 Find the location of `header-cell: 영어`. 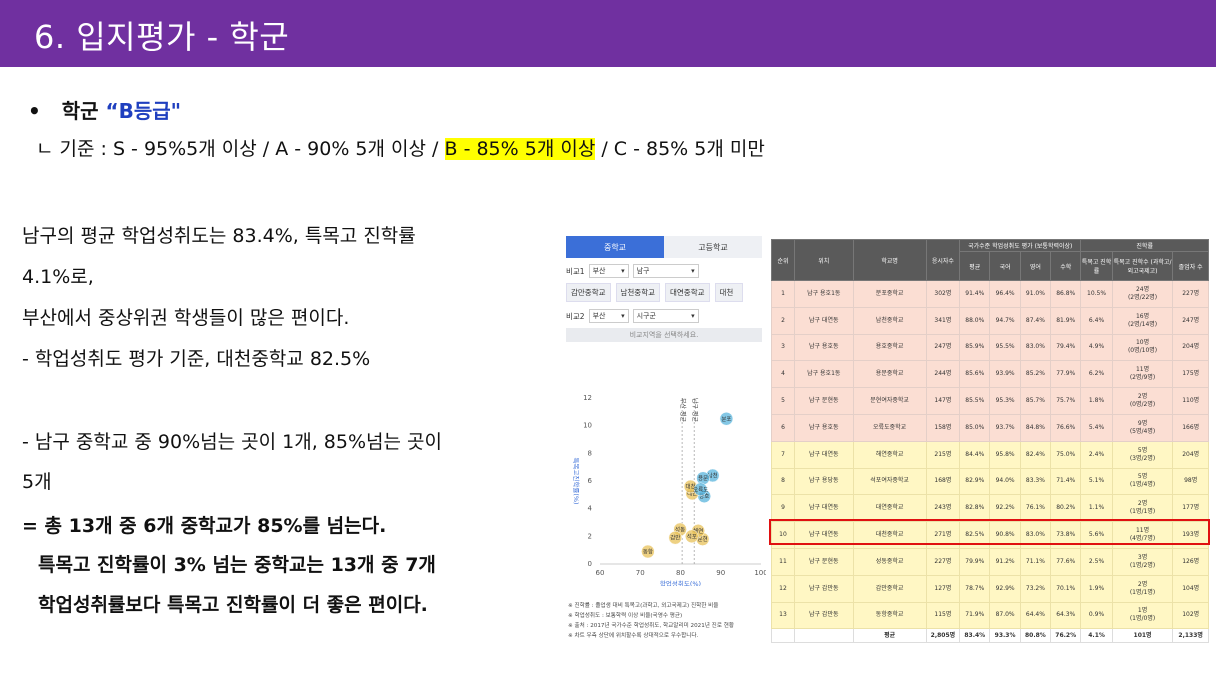

header-cell: 영어 is located at coordinates (1035, 266).